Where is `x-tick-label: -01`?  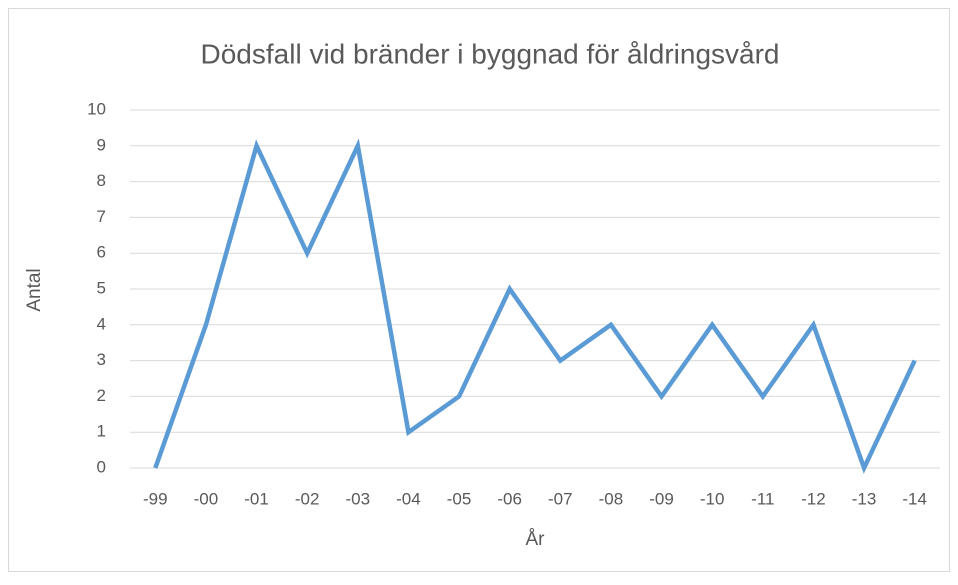
x-tick-label: -01 is located at coordinates (256, 498).